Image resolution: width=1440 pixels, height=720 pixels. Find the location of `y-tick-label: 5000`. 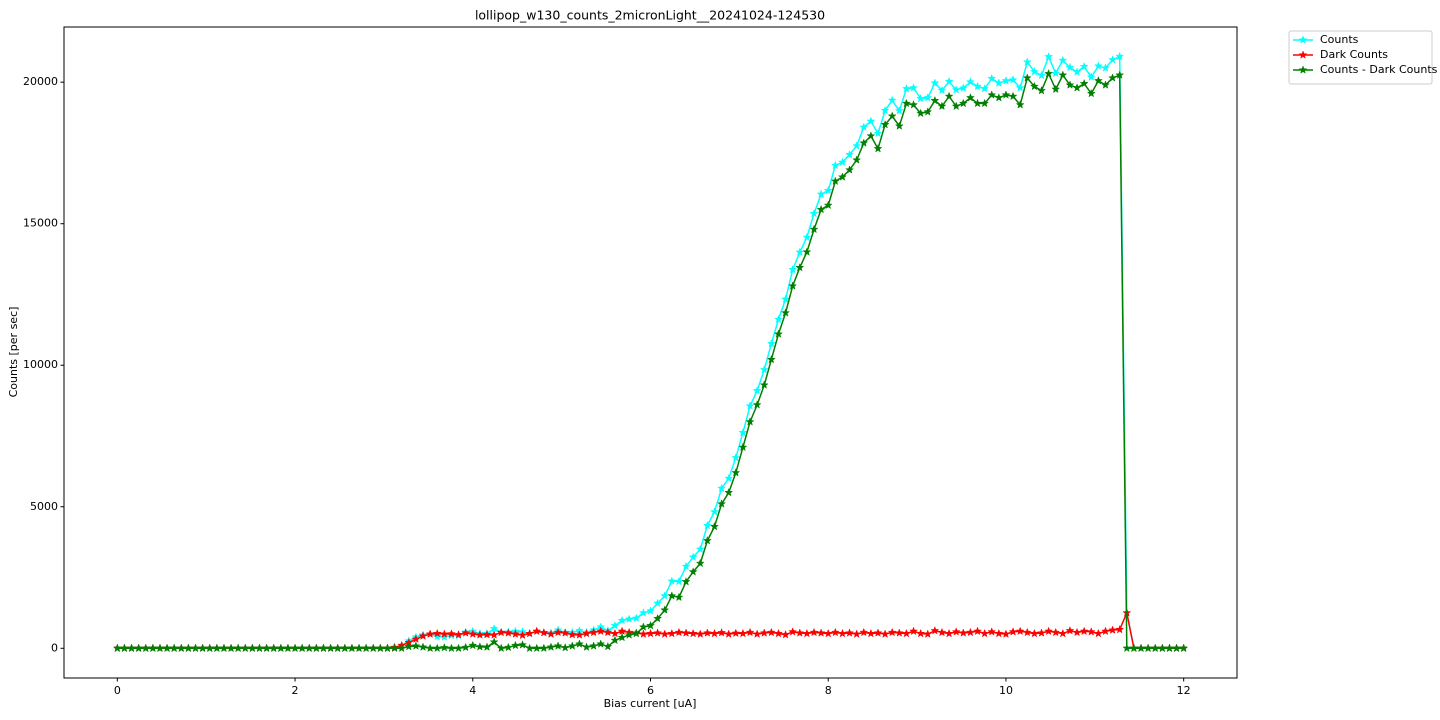

y-tick-label: 5000 is located at coordinates (44, 506).